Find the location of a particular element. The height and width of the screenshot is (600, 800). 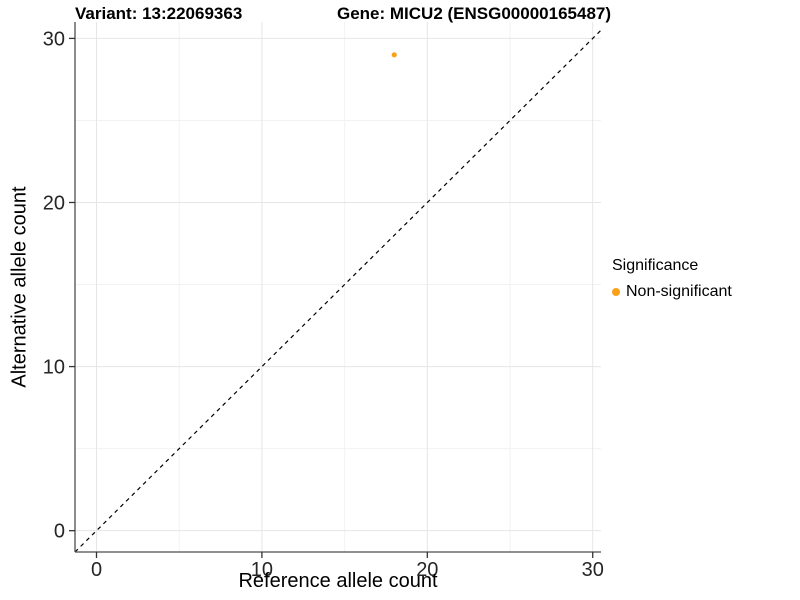

legend-entry: Non-significant is located at coordinates (672, 292).